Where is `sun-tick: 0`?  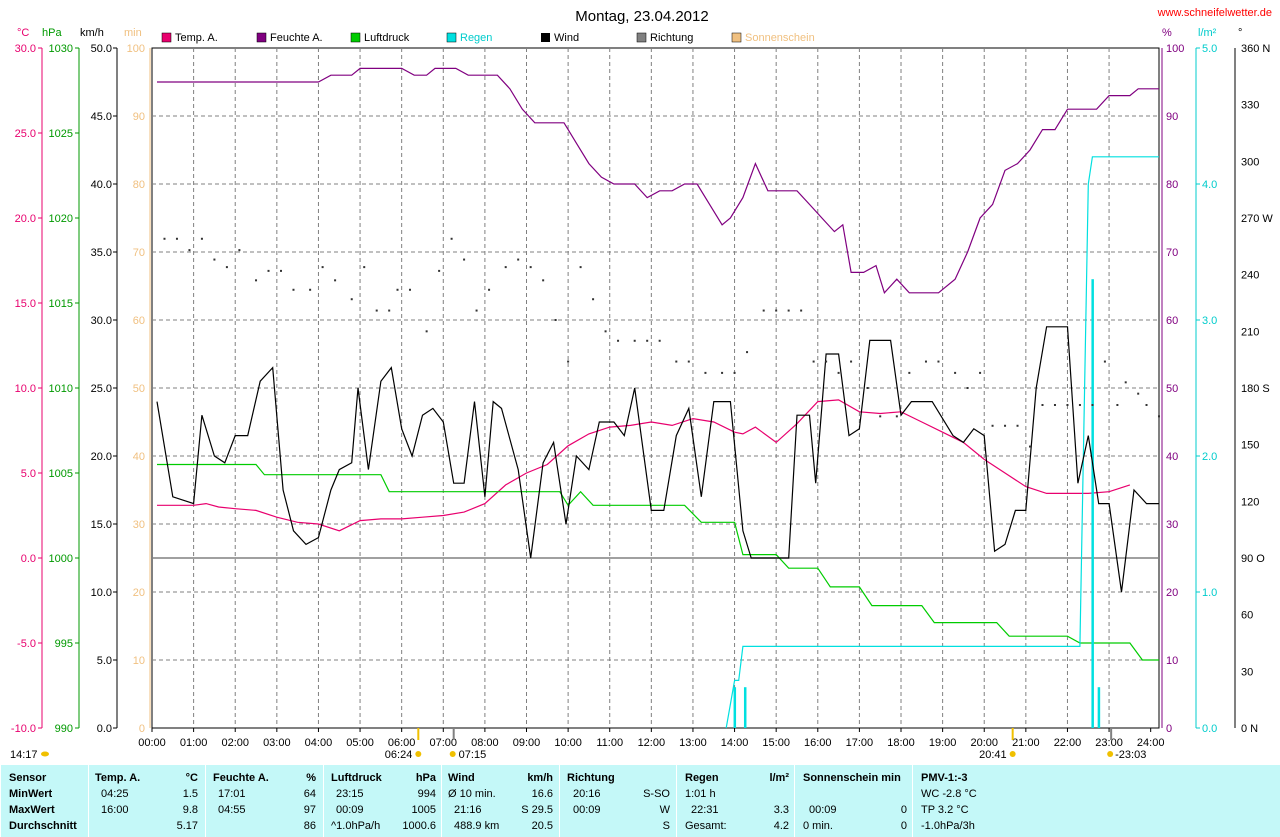
sun-tick: 0 is located at coordinates (142, 729).